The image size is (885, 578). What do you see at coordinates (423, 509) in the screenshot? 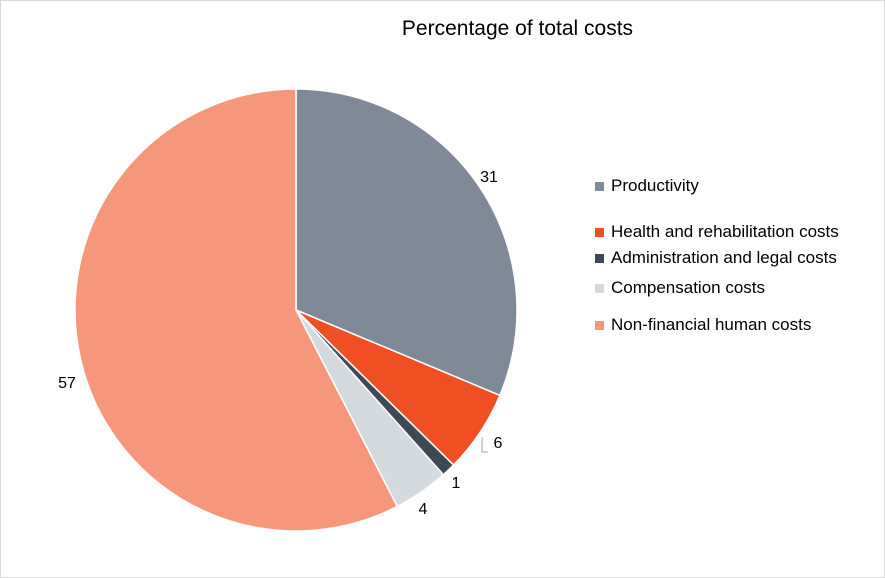
I see `data-label: 4` at bounding box center [423, 509].